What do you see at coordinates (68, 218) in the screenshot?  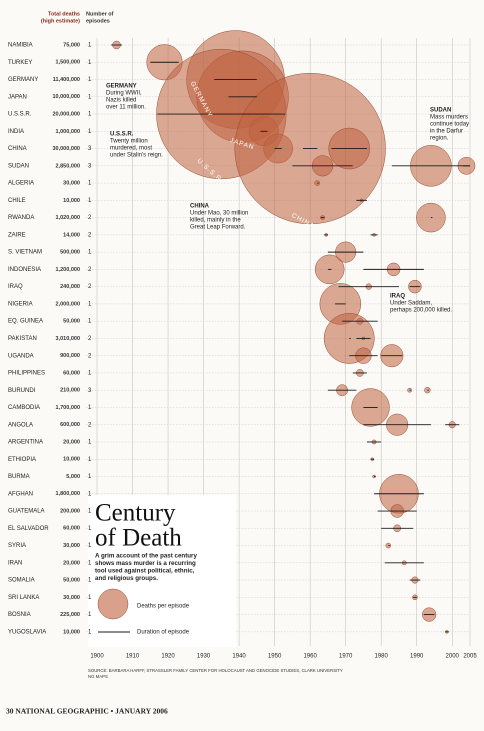 I see `deaths-label: 1,020,000` at bounding box center [68, 218].